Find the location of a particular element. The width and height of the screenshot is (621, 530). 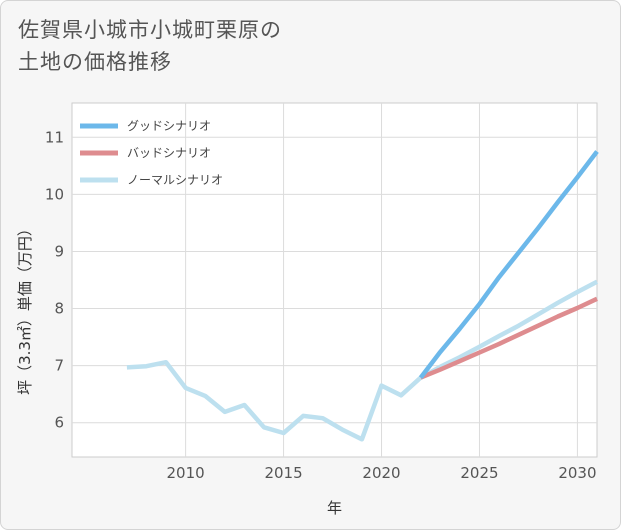

y-tick-label: 10 is located at coordinates (54, 194).